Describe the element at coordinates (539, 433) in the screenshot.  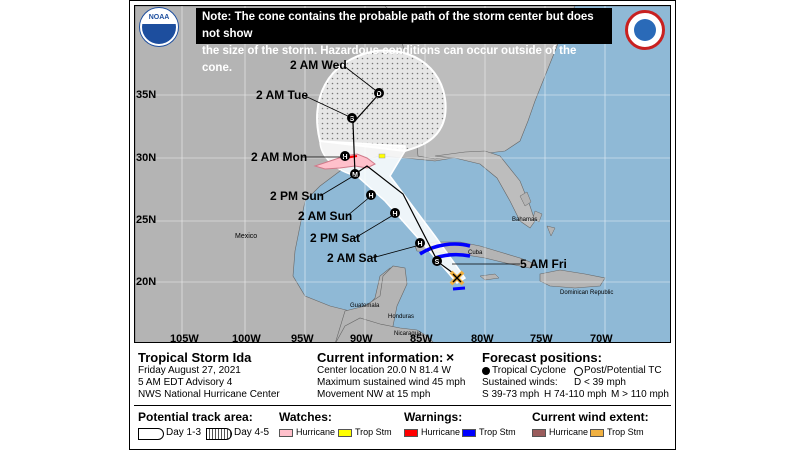
I see `hurricane-extent-swatch` at that location.